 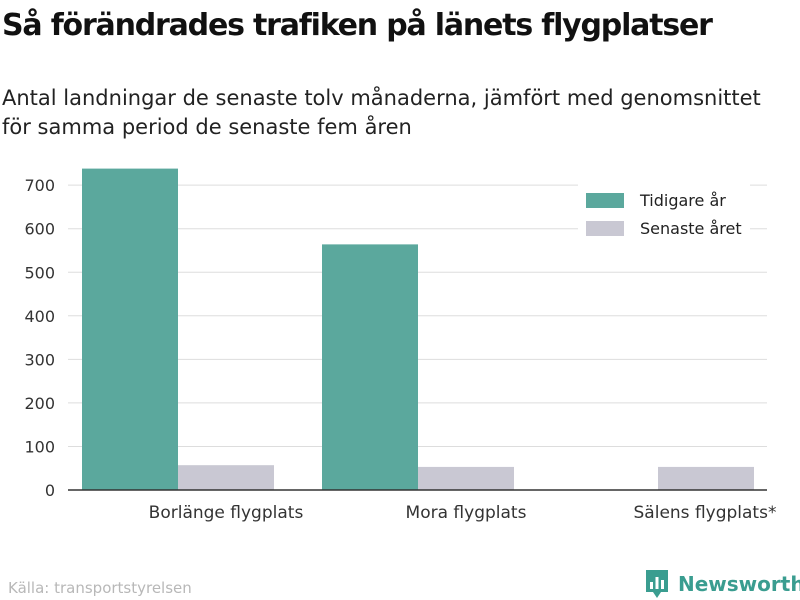 I want to click on y-tick-label: 500, so click(x=39, y=272).